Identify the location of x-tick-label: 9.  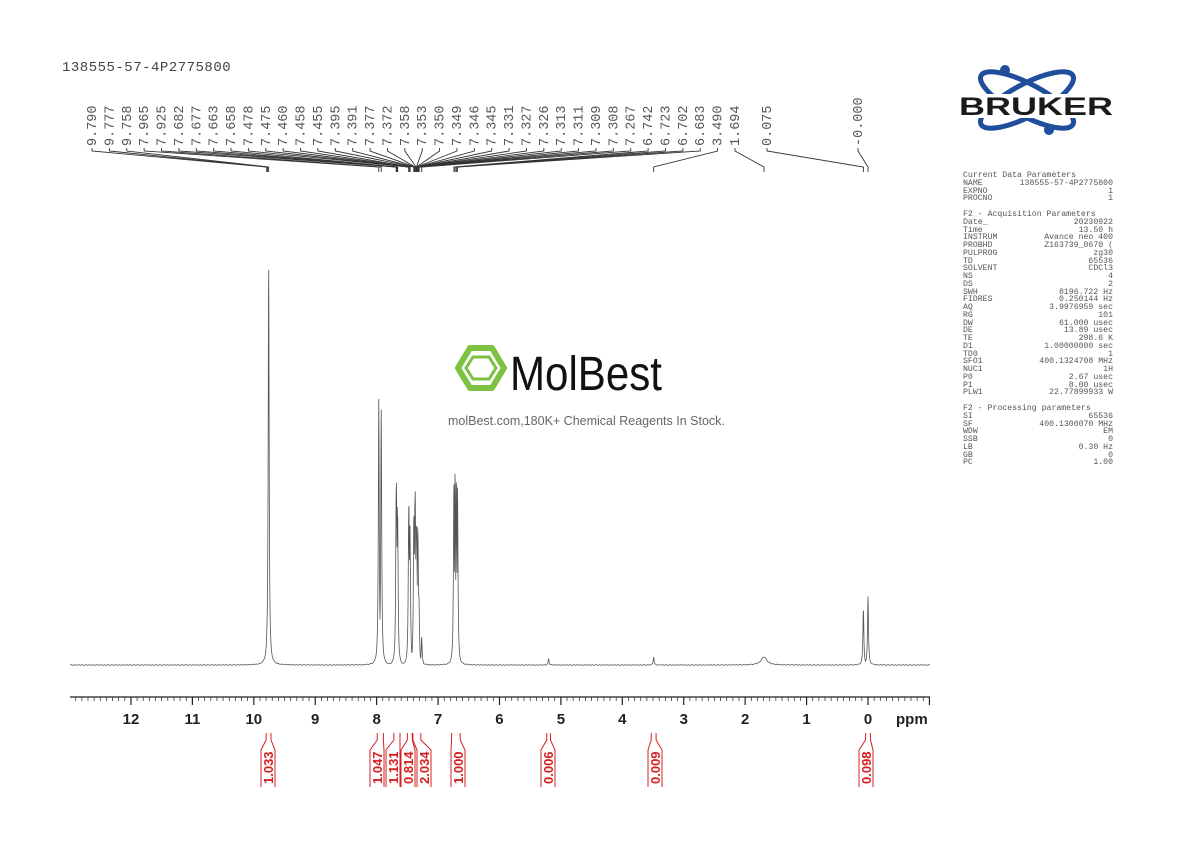
(315, 719).